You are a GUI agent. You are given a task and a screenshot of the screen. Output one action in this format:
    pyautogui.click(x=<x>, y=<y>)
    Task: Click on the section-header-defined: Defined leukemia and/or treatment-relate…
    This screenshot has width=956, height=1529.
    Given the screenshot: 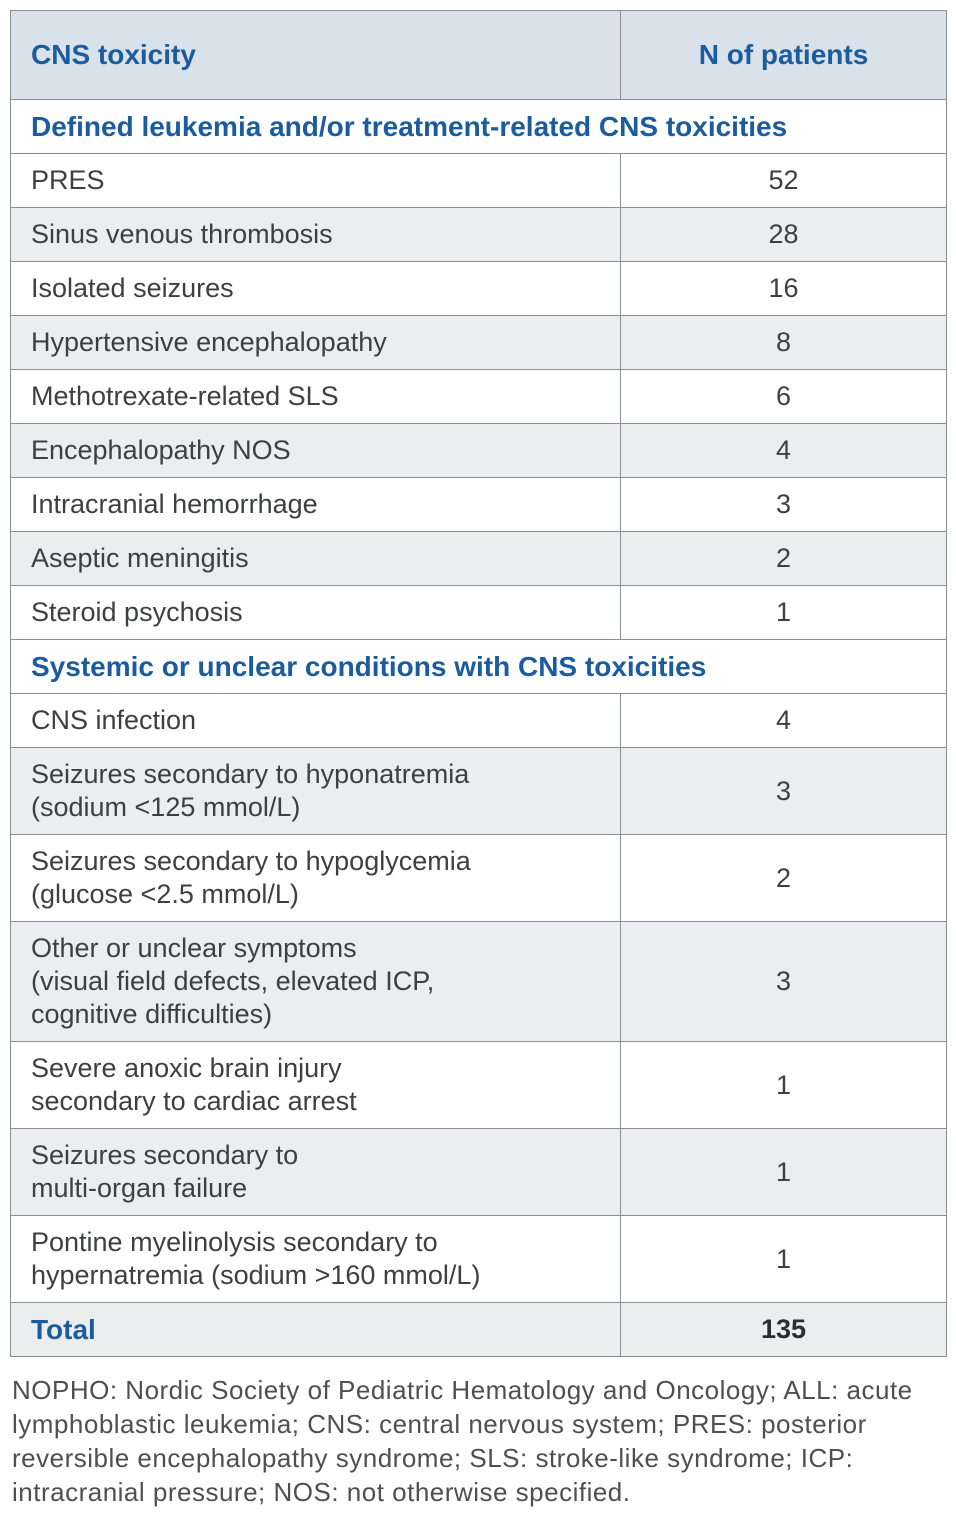 What is the action you would take?
    pyautogui.click(x=478, y=126)
    